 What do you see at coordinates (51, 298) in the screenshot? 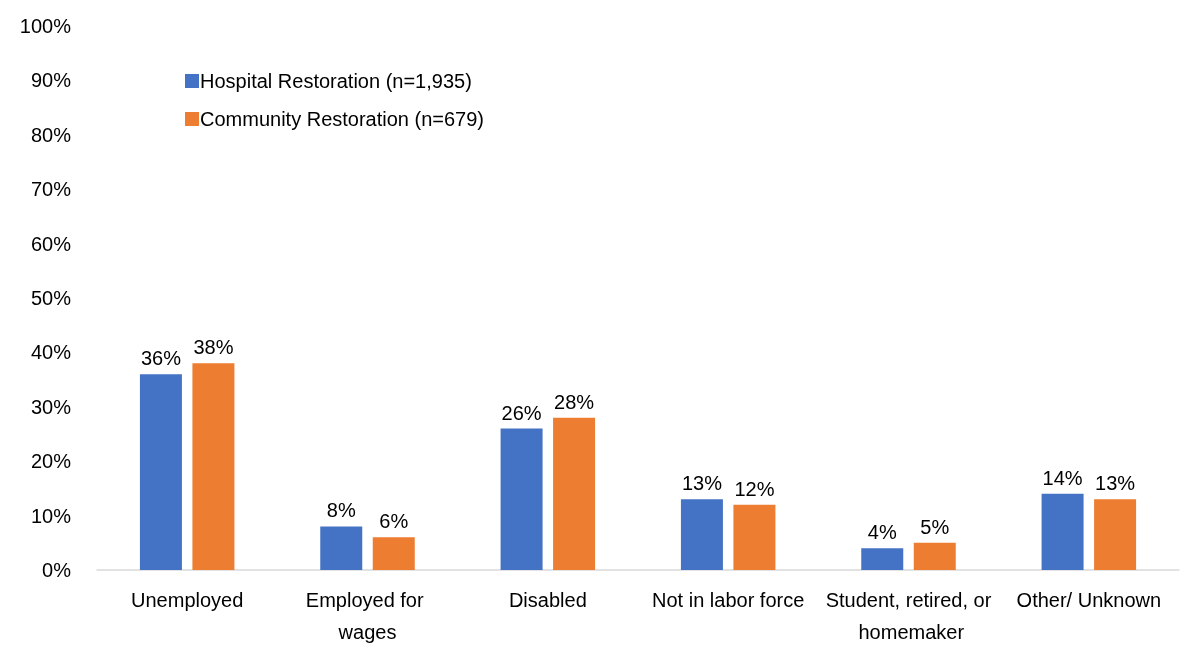
I see `y-tick-label: 50%` at bounding box center [51, 298].